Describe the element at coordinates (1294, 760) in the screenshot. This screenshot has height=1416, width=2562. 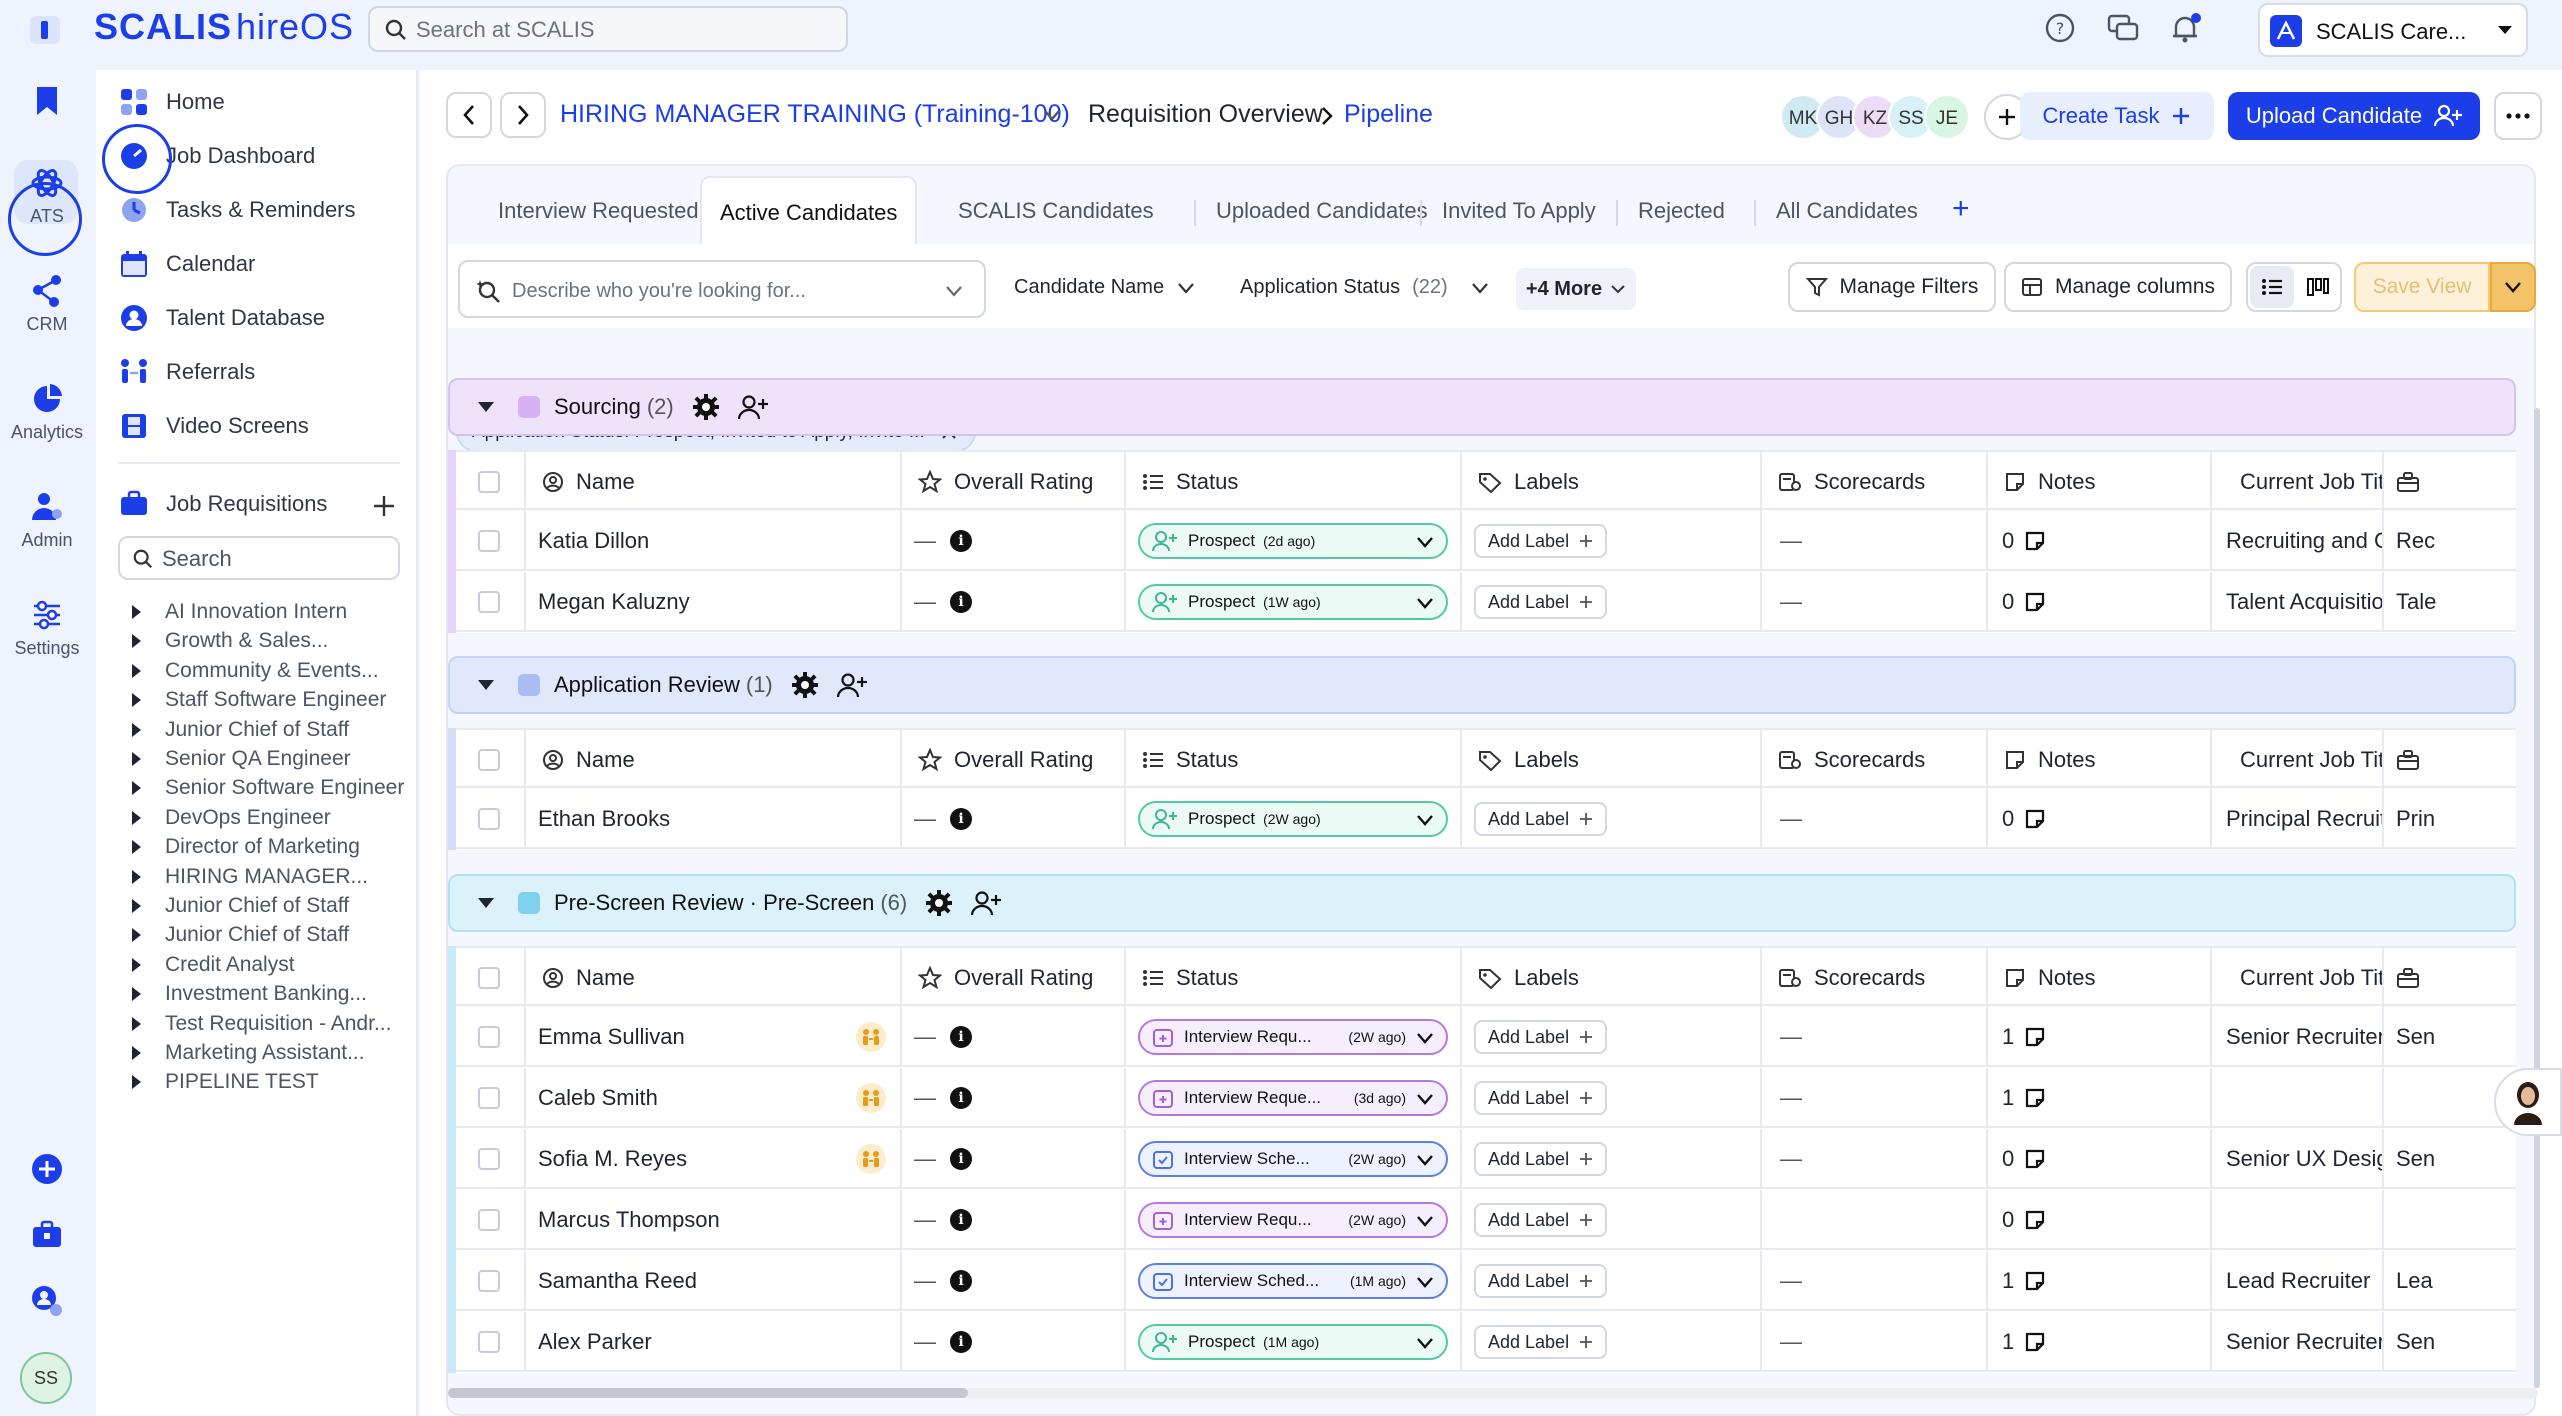
I see `column-header: Status` at that location.